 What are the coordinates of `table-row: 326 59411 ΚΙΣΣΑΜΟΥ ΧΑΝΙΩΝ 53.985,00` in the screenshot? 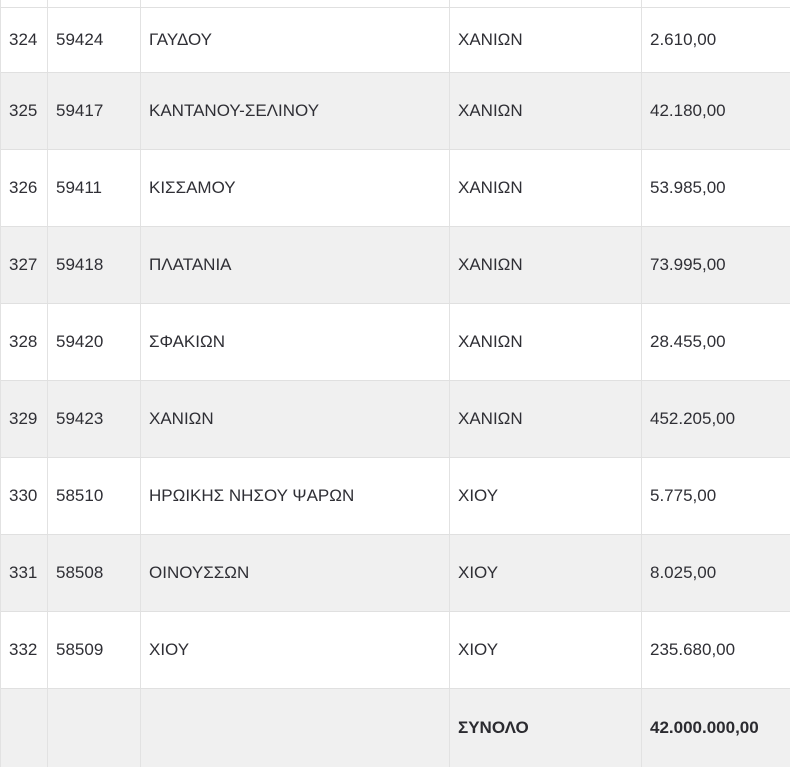 It's located at (395, 187).